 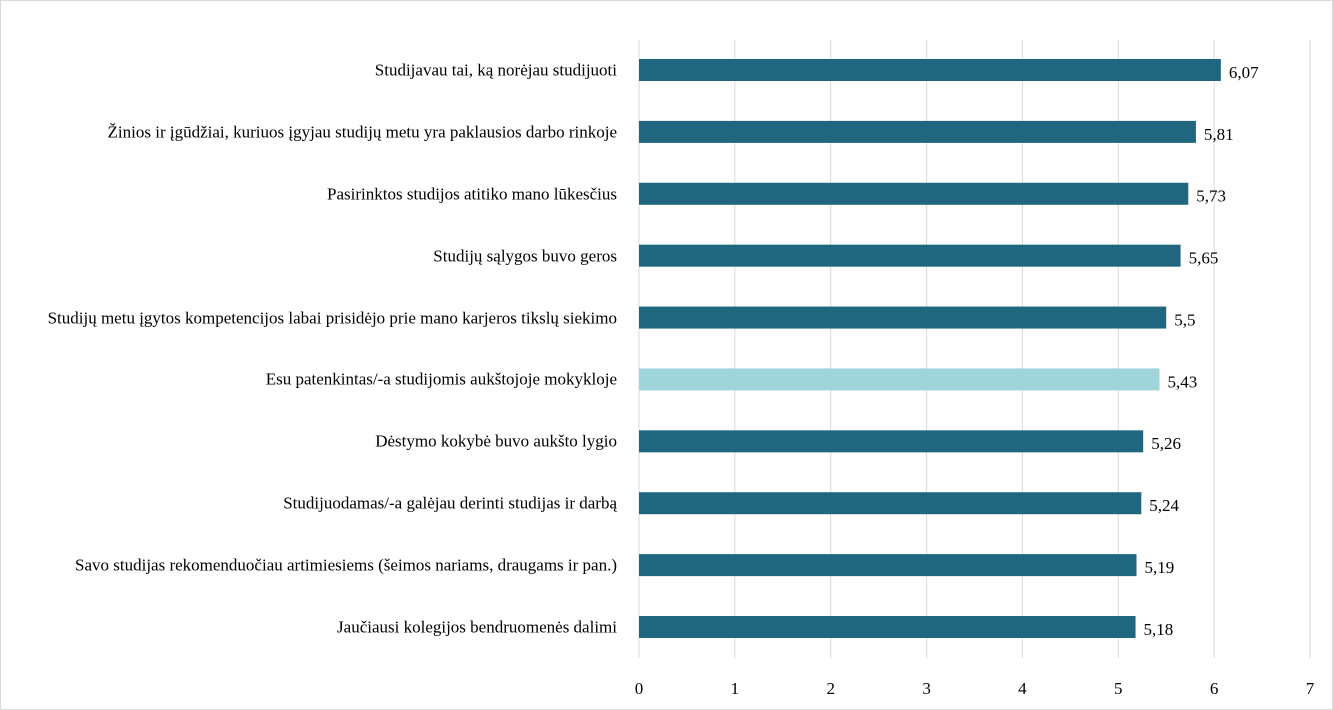 I want to click on x-tick-label: 0, so click(x=639, y=688).